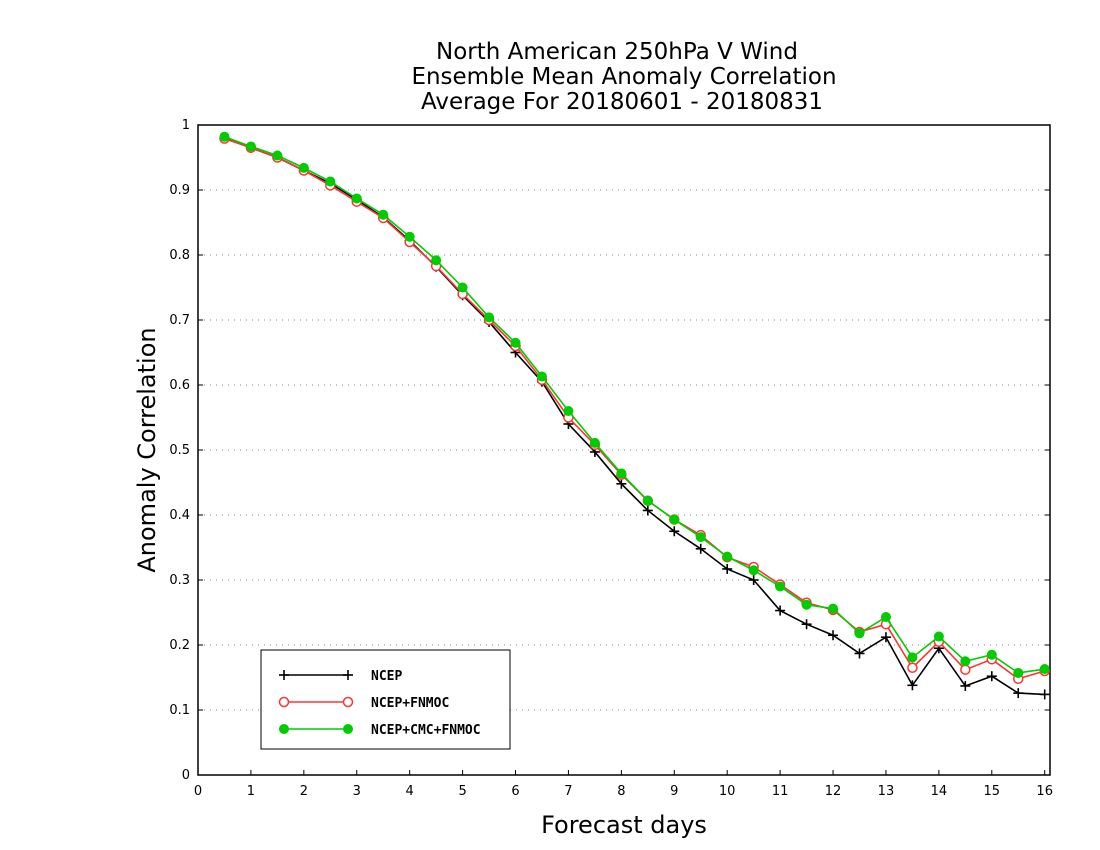 This screenshot has width=1100, height=850. I want to click on x-tick-label: 9, so click(674, 791).